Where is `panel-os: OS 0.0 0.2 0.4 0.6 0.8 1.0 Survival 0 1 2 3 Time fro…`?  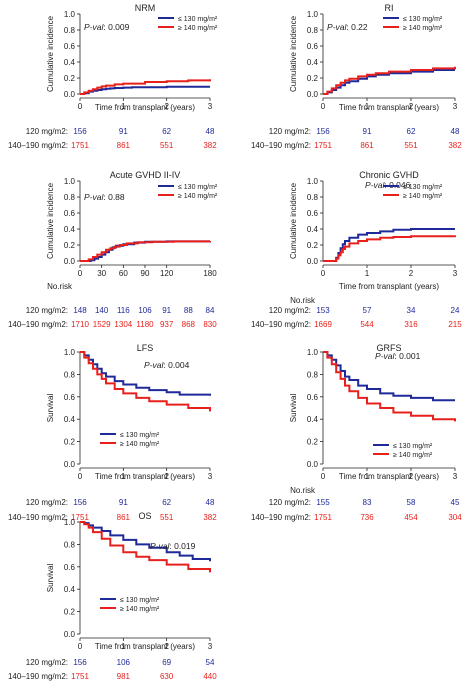
panel-os: OS 0.0 0.2 0.4 0.6 0.8 1.0 Survival 0 1 2 3 Time fro… is located at coordinates (112, 596).